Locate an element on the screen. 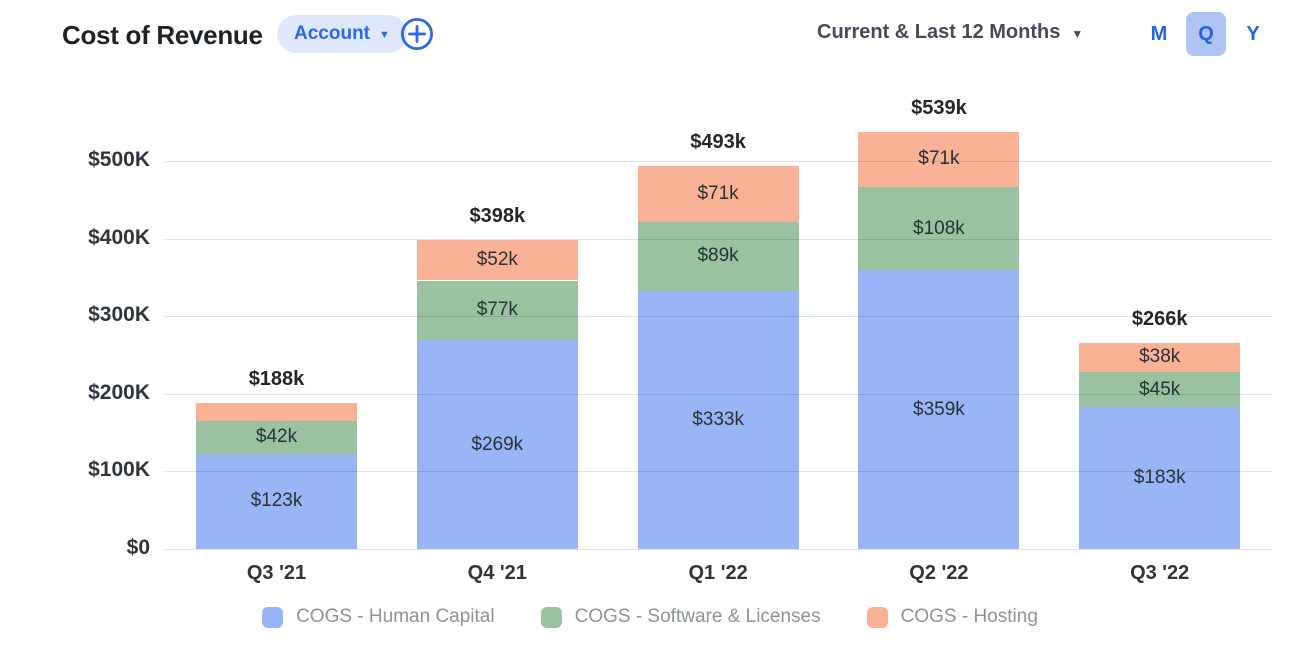 The height and width of the screenshot is (650, 1300). bar-segment-value: $38k is located at coordinates (1160, 357).